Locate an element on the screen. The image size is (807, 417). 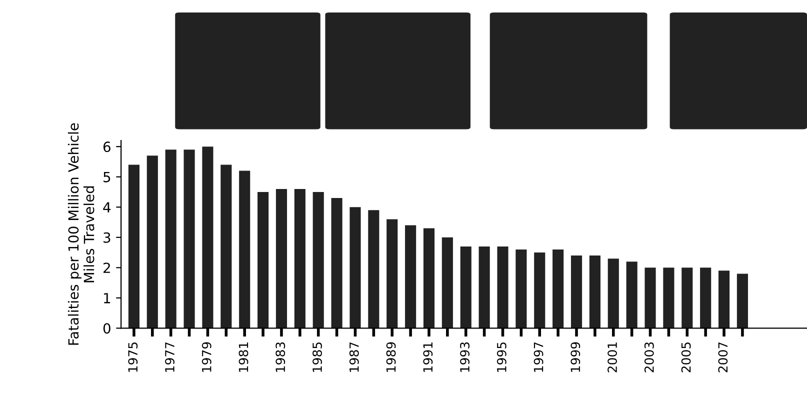
x-tick-label: 1999 is located at coordinates (575, 357).